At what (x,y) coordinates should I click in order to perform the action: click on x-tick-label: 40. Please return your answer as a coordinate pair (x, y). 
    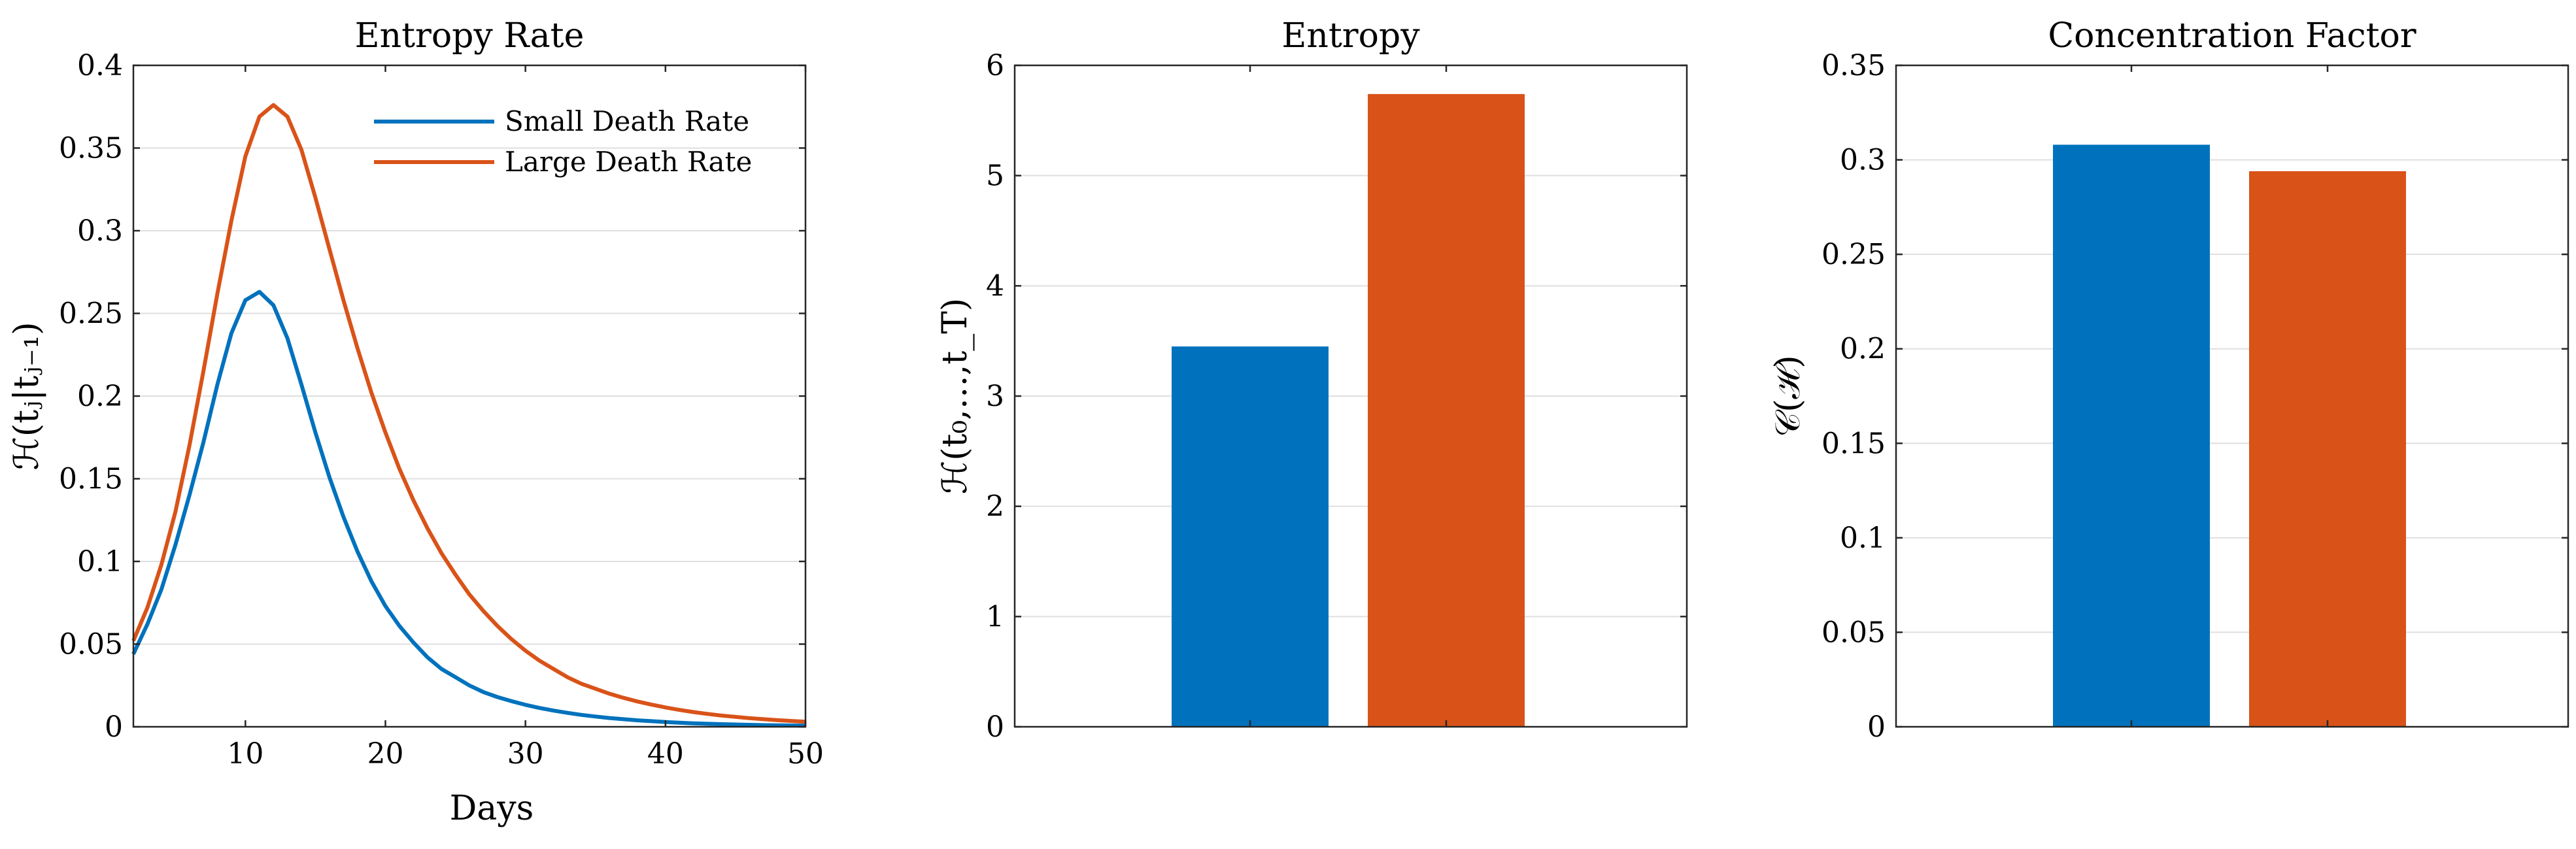
    Looking at the image, I should click on (665, 754).